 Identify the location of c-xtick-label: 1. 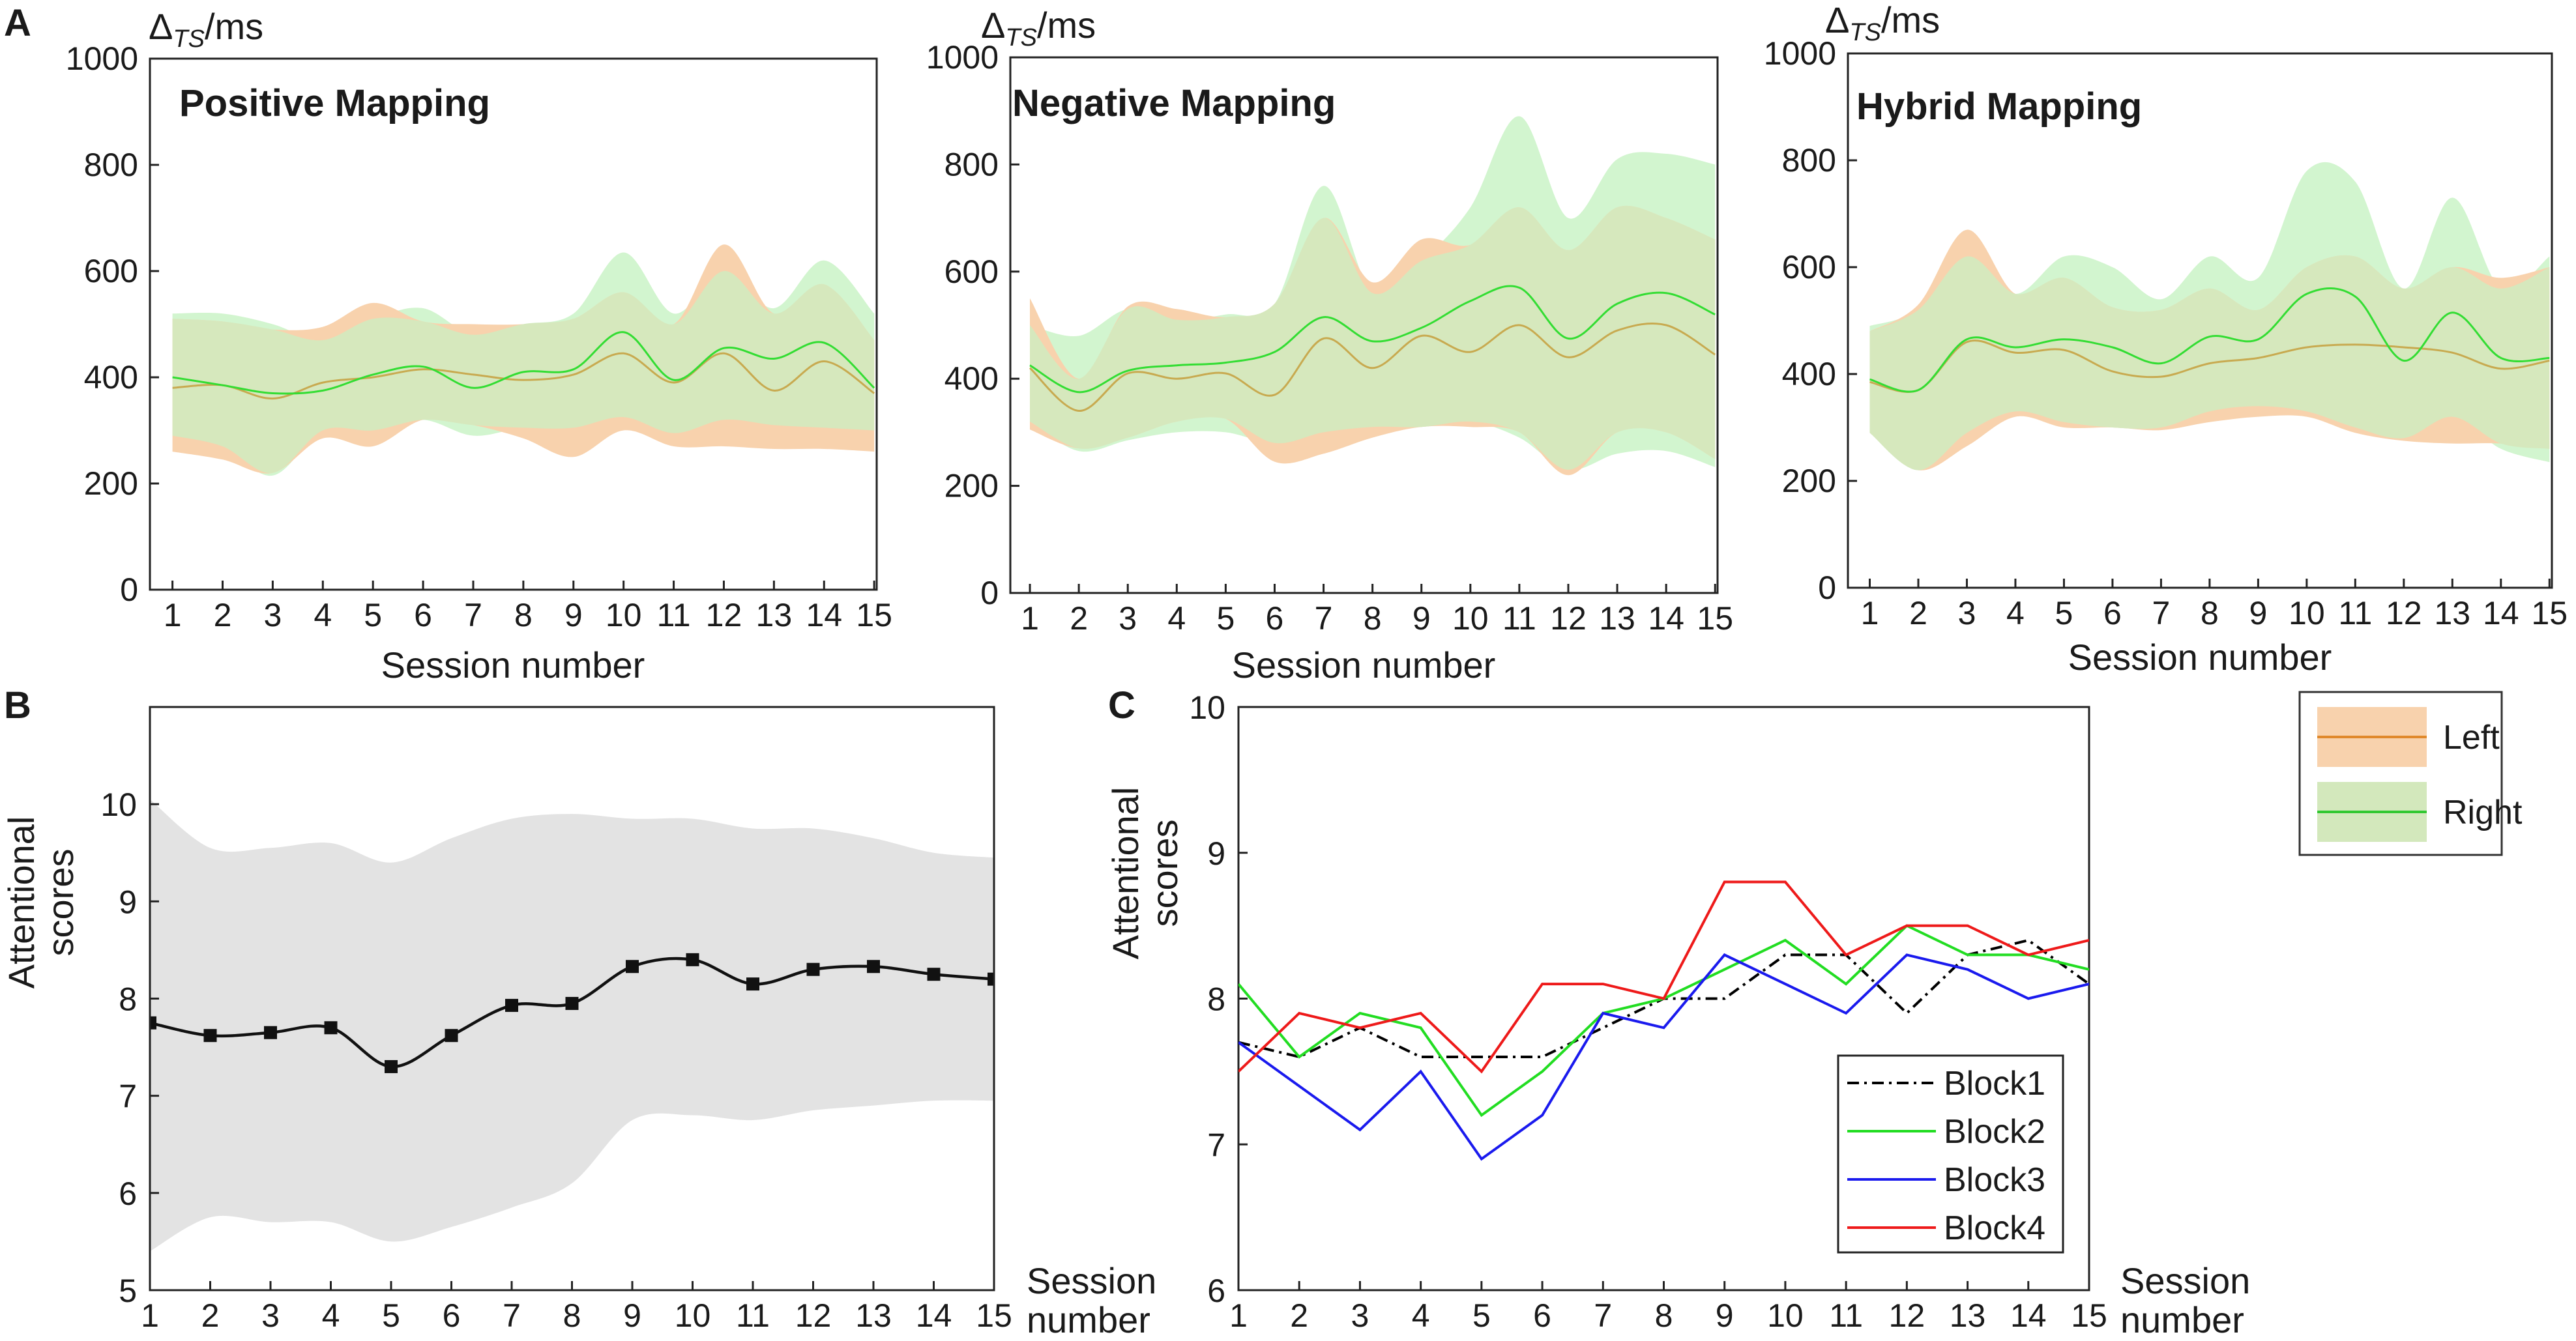
(1238, 1315).